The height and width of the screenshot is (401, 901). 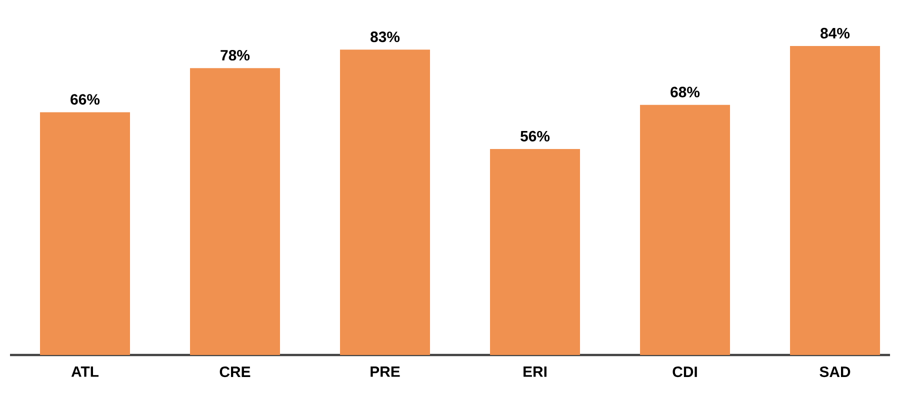 I want to click on data-label: 78%, so click(x=235, y=55).